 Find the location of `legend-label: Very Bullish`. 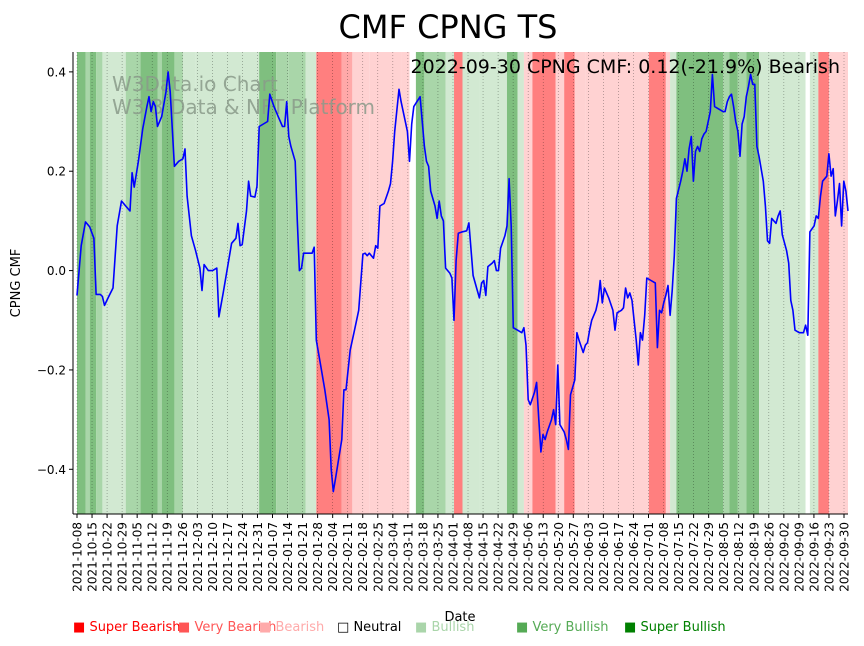

legend-label: Very Bullish is located at coordinates (570, 627).